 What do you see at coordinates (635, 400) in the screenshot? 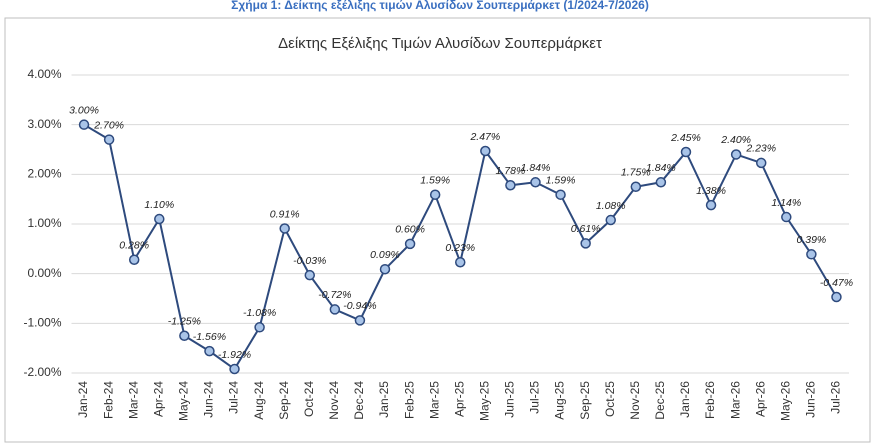
I see `x-tick-label: Nov-25` at bounding box center [635, 400].